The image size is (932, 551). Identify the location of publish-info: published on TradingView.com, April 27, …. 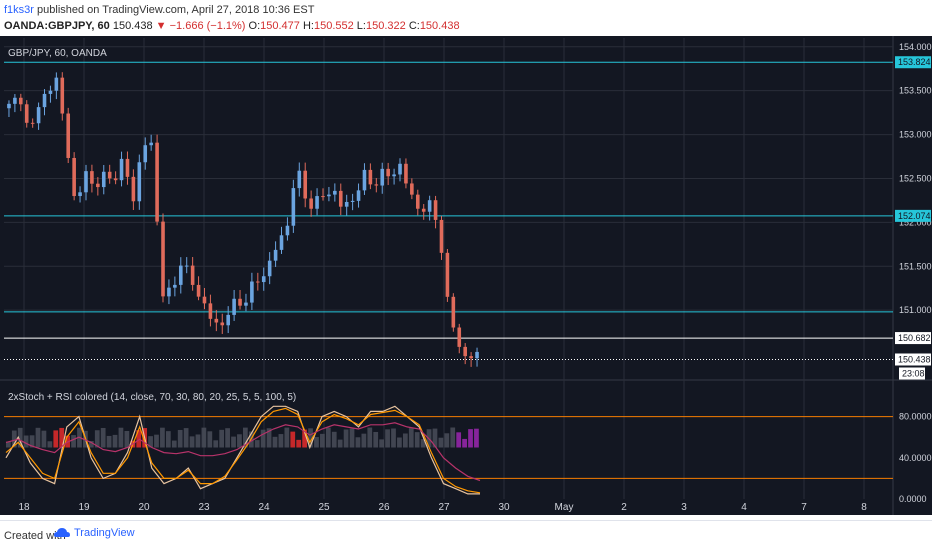
(176, 10).